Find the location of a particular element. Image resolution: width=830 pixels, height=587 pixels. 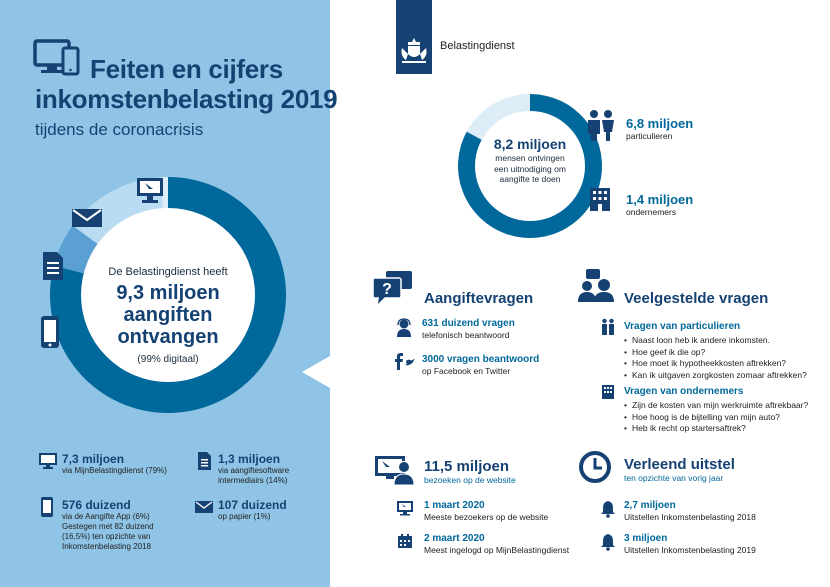

stat-desc: op papier (1%) is located at coordinates (244, 516).